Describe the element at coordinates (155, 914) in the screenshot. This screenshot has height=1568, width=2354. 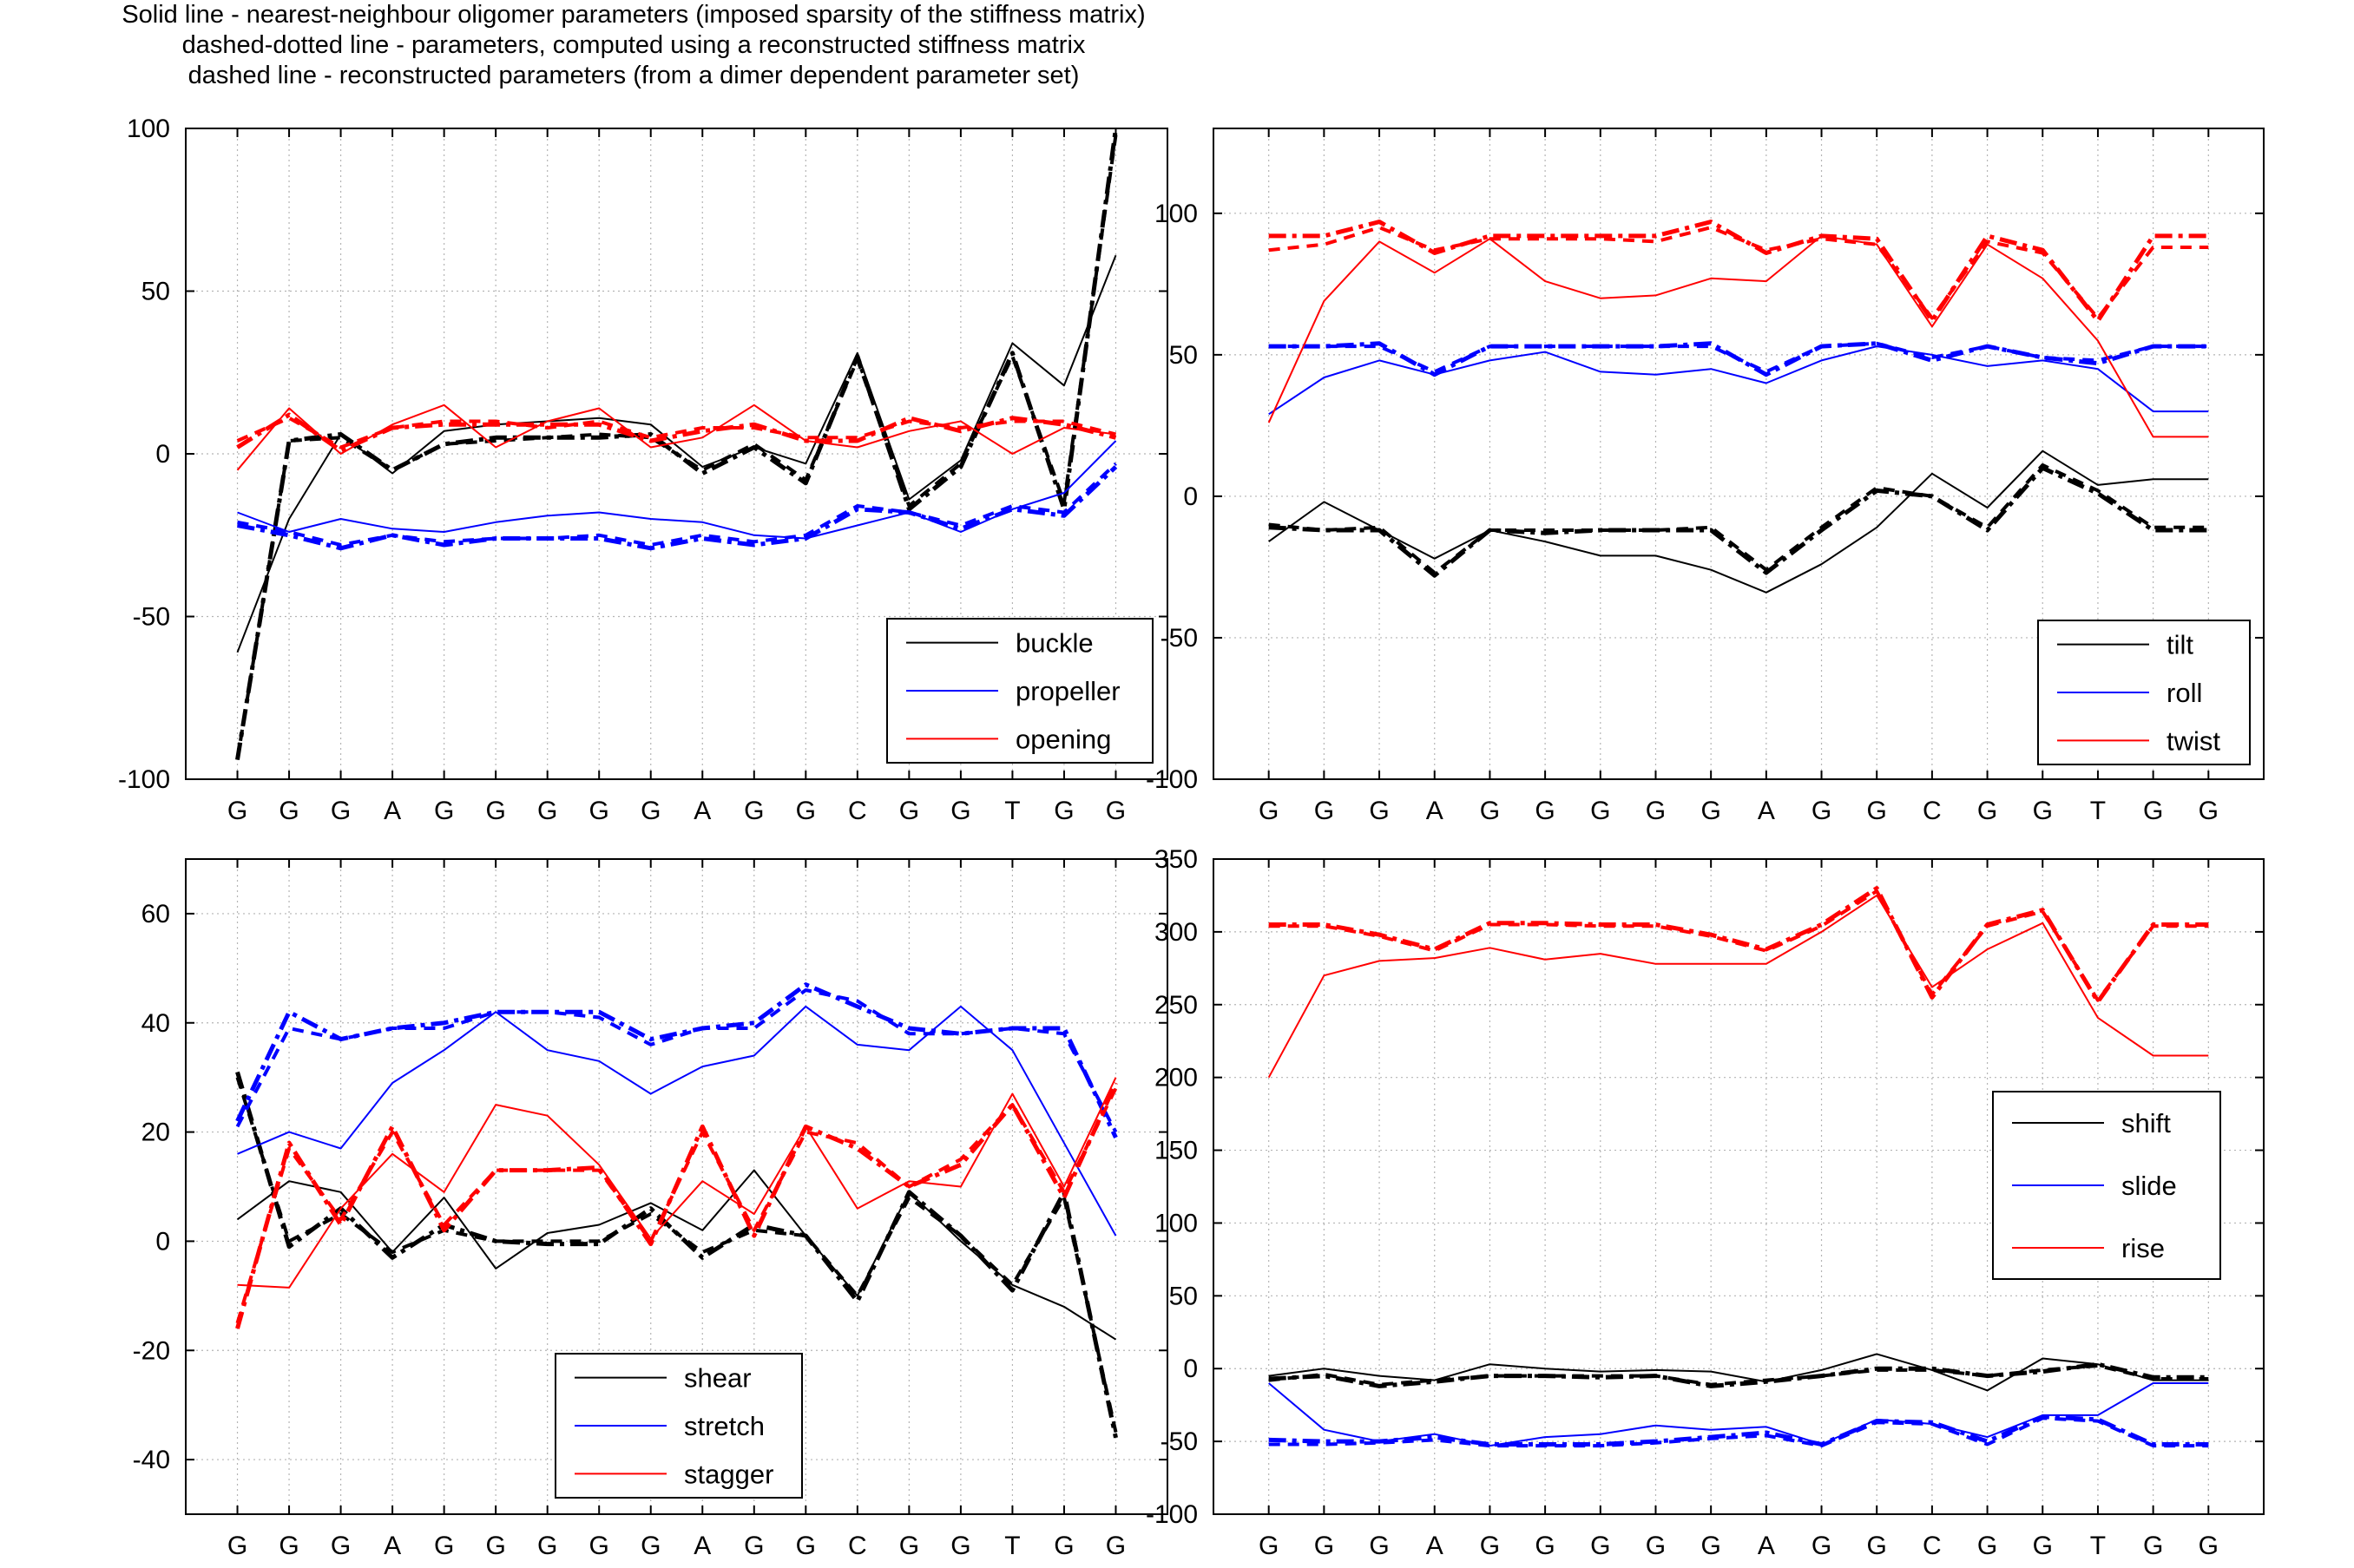
I see `y-tick-label: 60` at that location.